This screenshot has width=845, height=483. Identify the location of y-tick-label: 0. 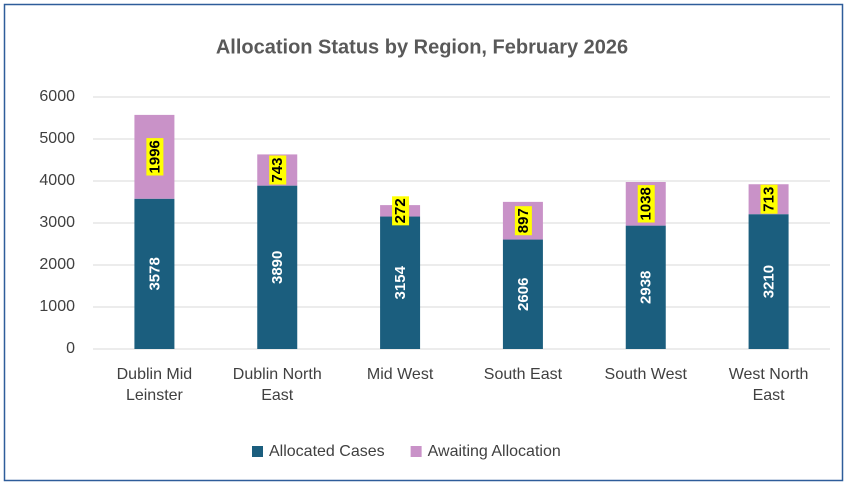
(70, 348).